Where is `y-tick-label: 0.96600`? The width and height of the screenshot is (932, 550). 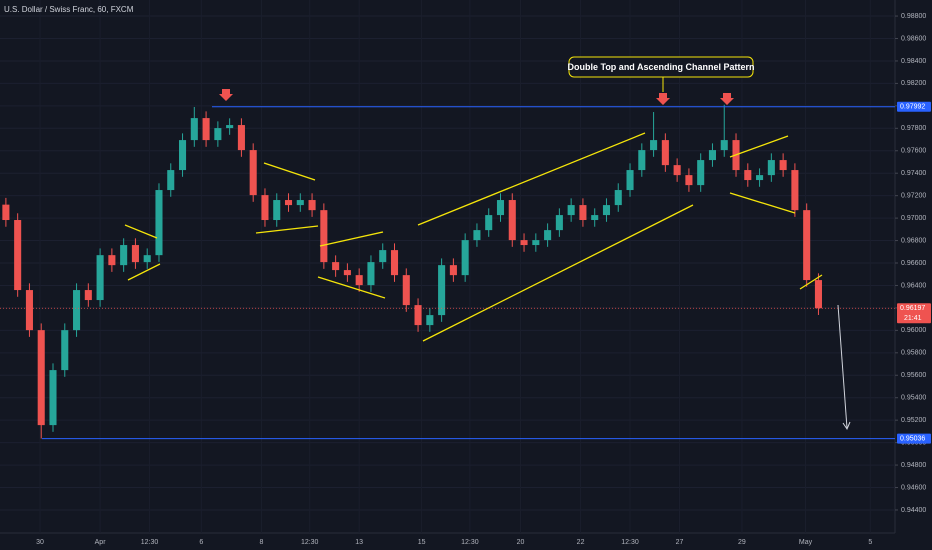
y-tick-label: 0.96600 is located at coordinates (913, 263).